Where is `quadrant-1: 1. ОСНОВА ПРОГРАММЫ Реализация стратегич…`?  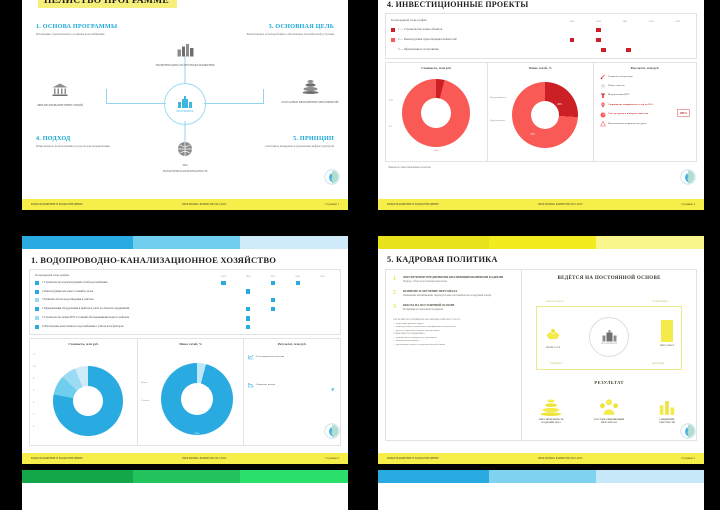 quadrant-1: 1. ОСНОВА ПРОГРАММЫ Реализация стратегич… is located at coordinates (77, 29).